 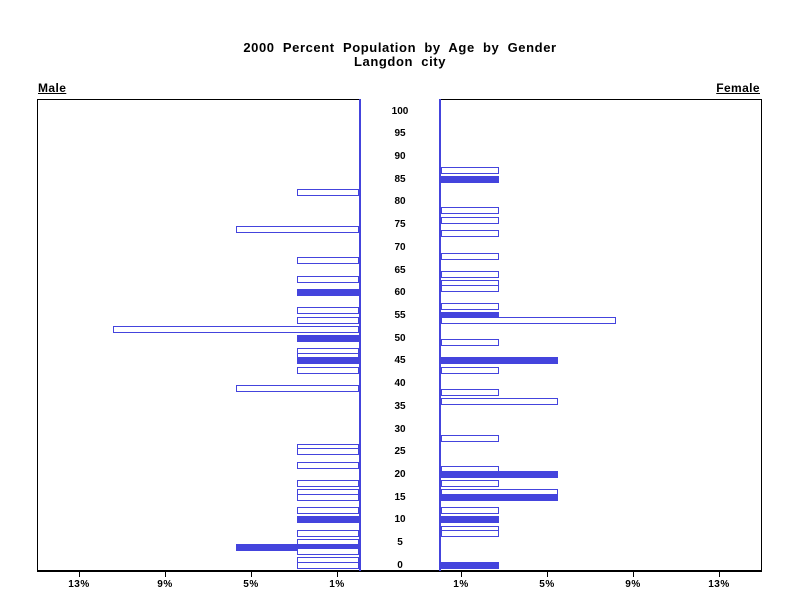 I want to click on male-panel-label: Male, so click(x=52, y=88).